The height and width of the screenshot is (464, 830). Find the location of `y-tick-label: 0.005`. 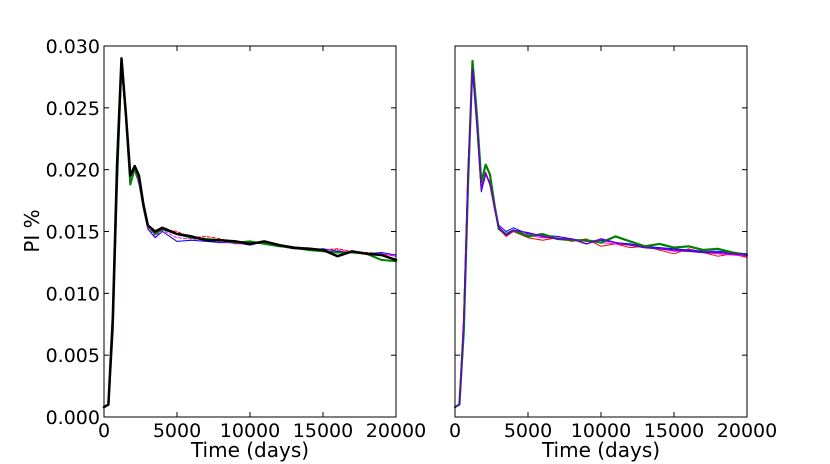

y-tick-label: 0.005 is located at coordinates (73, 356).